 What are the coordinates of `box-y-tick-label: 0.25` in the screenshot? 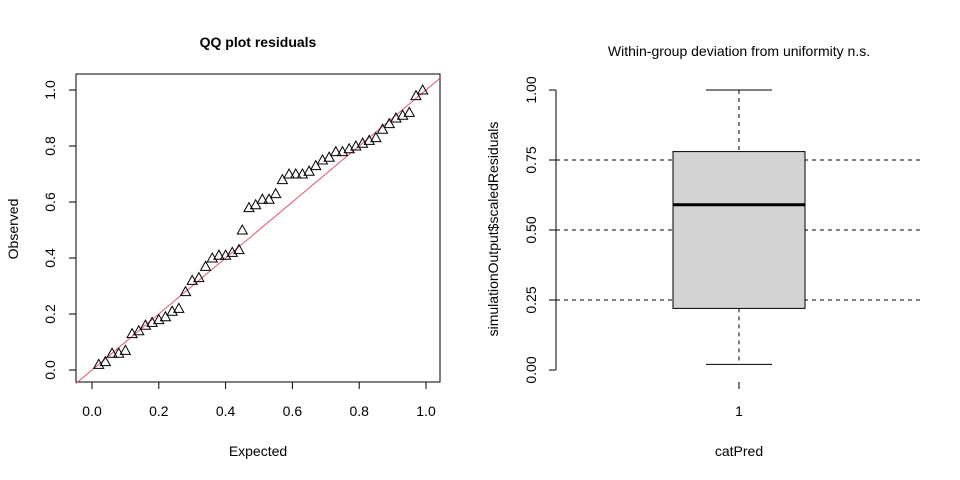 It's located at (531, 299).